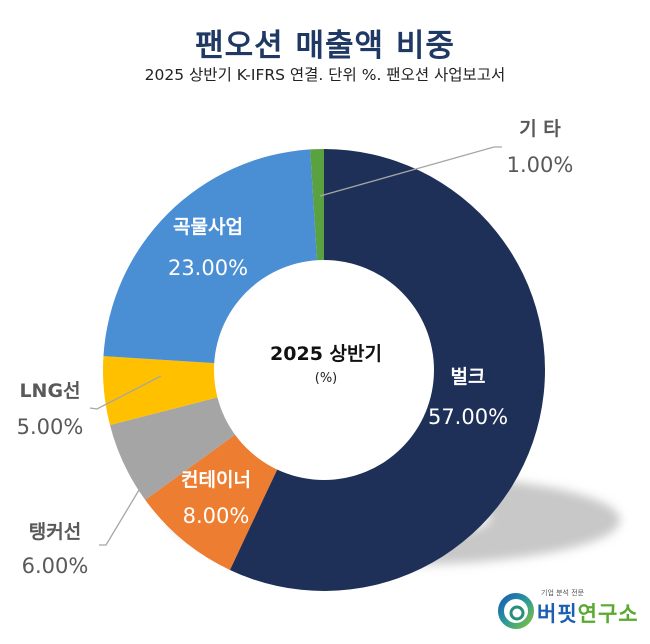 This screenshot has width=650, height=644. Describe the element at coordinates (55, 566) in the screenshot. I see `slice-value-label: 6.00%` at that location.